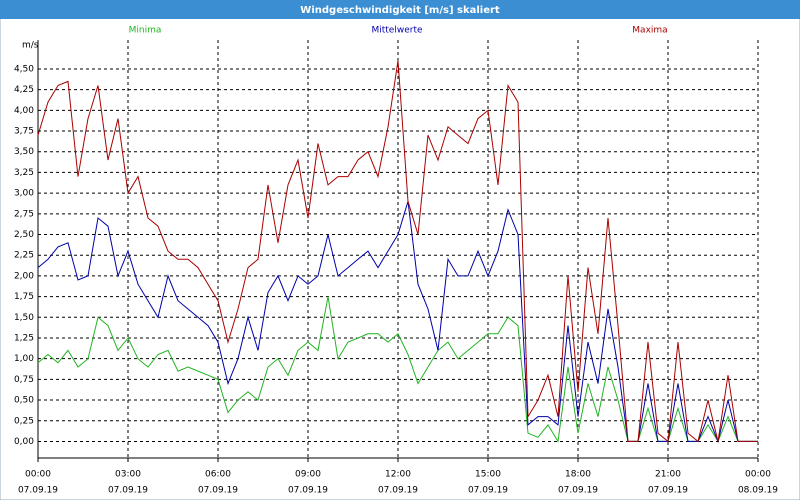  I want to click on x-tick-label: 06:00, so click(218, 475).